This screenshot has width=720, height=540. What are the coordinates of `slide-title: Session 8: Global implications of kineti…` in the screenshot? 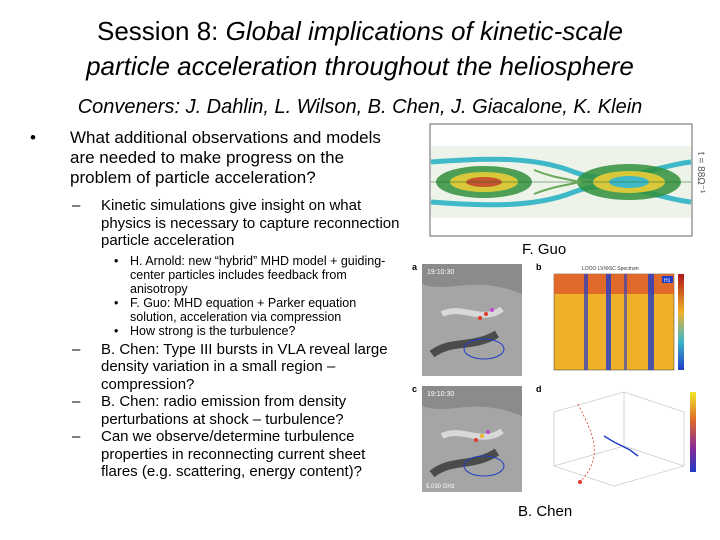 It's located at (360, 49).